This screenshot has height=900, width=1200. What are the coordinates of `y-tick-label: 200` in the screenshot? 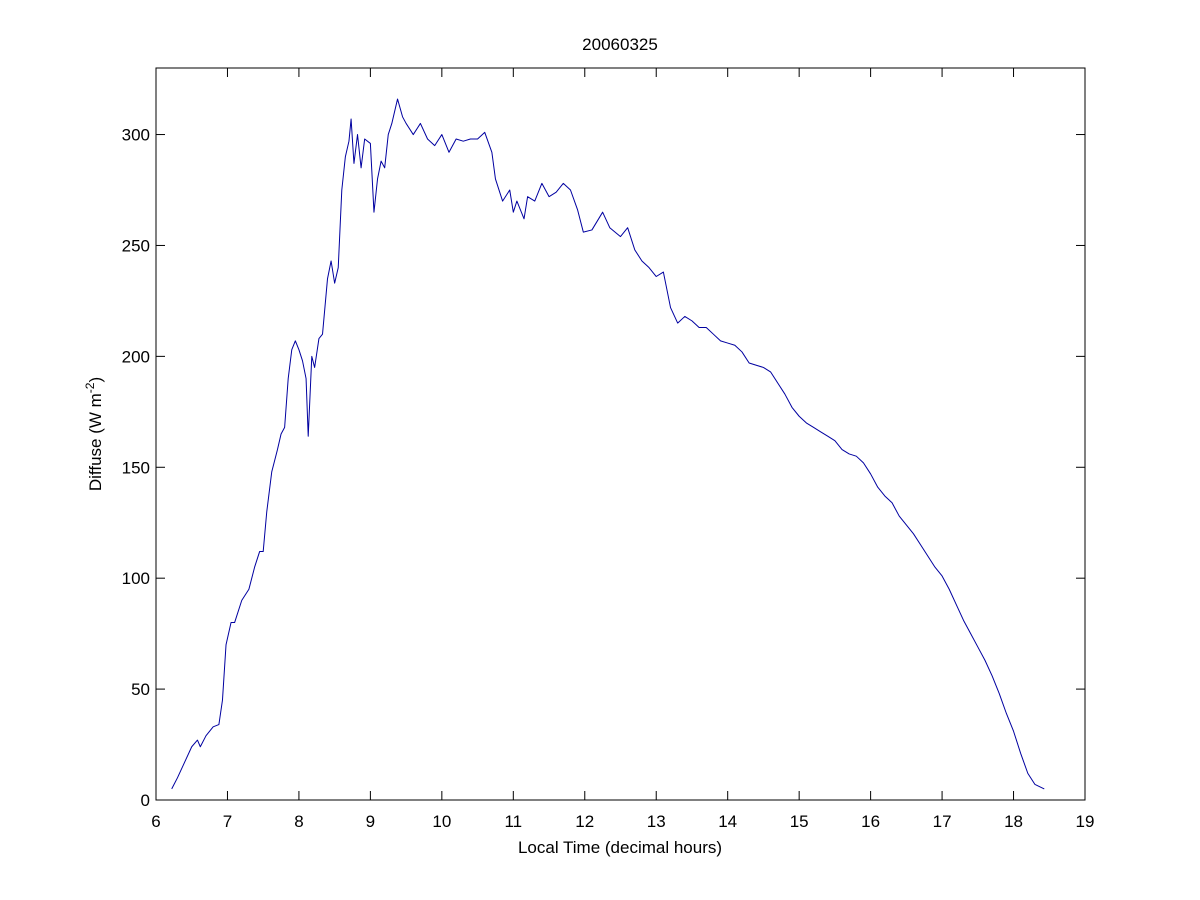 It's located at (136, 356).